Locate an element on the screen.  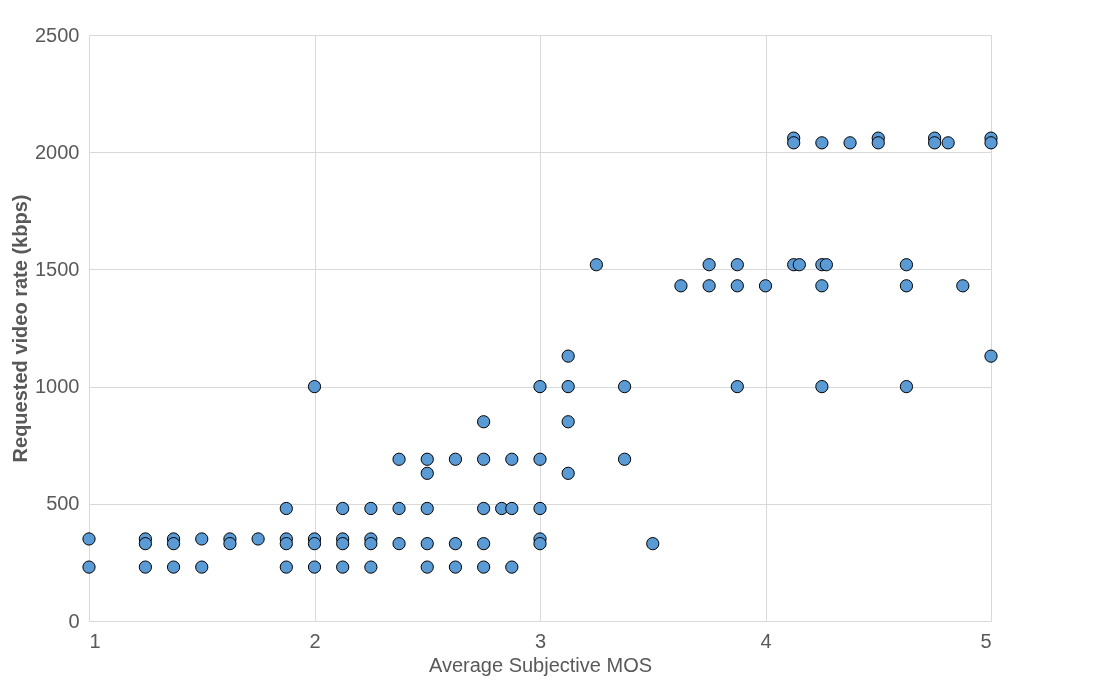
x-tick-label: 3 is located at coordinates (540, 640).